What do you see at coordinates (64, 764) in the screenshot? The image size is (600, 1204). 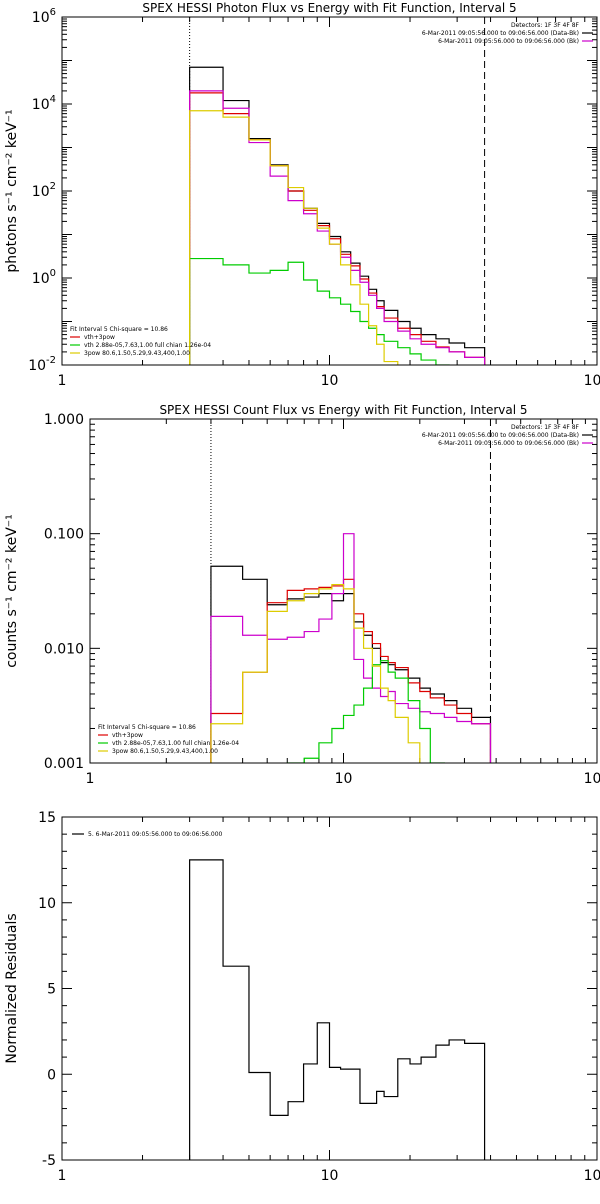 I see `y-tick-label: 0.001` at bounding box center [64, 764].